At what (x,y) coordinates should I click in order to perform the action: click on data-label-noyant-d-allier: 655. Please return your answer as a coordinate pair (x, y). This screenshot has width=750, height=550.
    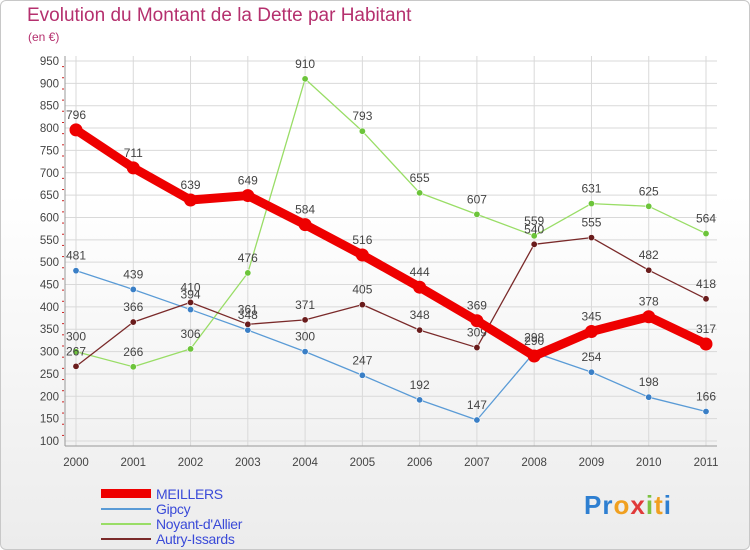
    Looking at the image, I should click on (420, 178).